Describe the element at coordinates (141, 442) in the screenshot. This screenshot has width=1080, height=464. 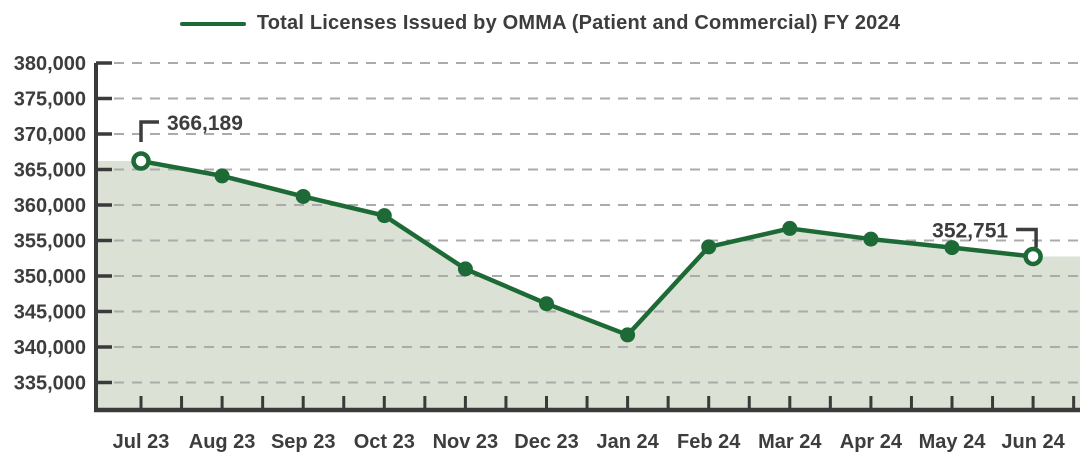
I see `x-axis-label: Jul 23` at that location.